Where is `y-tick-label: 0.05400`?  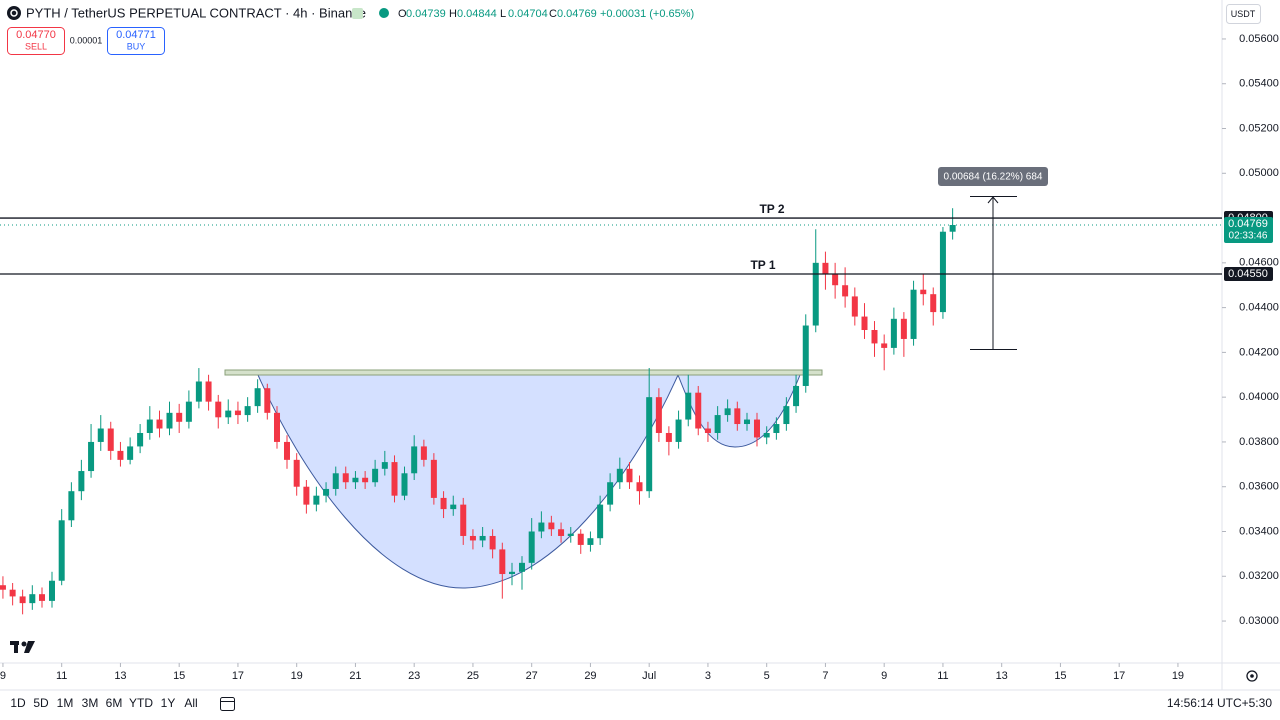
y-tick-label: 0.05400 is located at coordinates (1259, 84).